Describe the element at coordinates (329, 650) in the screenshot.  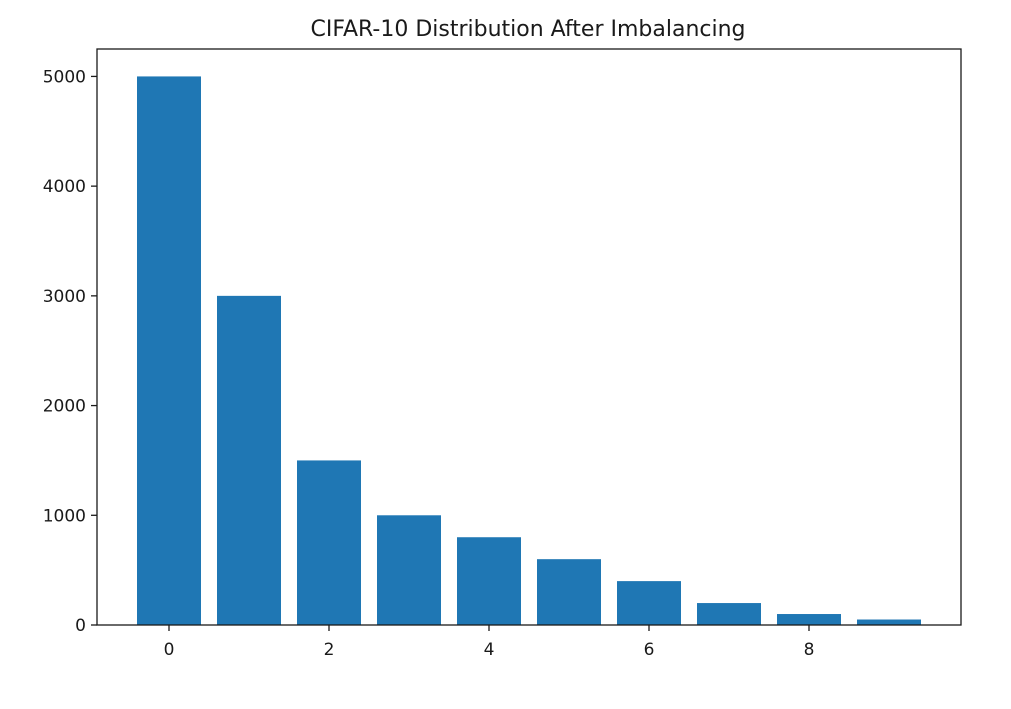
I see `x-tick-label: 2` at that location.